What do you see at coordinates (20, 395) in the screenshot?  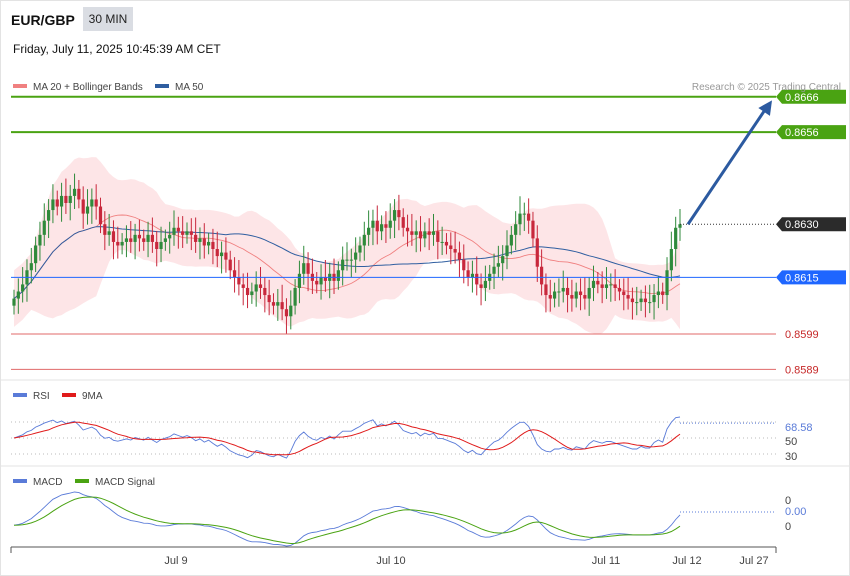 I see `legend-swatch-rsi` at bounding box center [20, 395].